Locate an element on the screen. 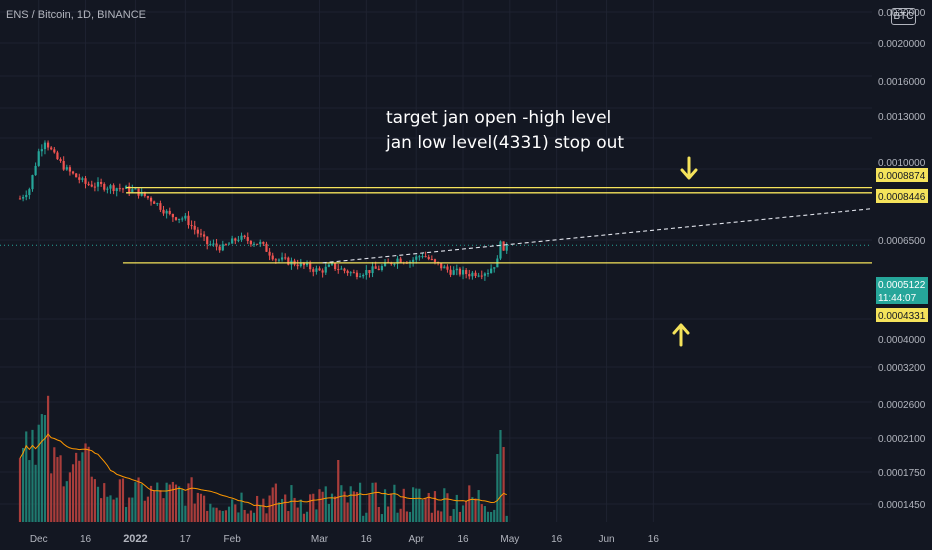  time-label: Jun is located at coordinates (606, 539).